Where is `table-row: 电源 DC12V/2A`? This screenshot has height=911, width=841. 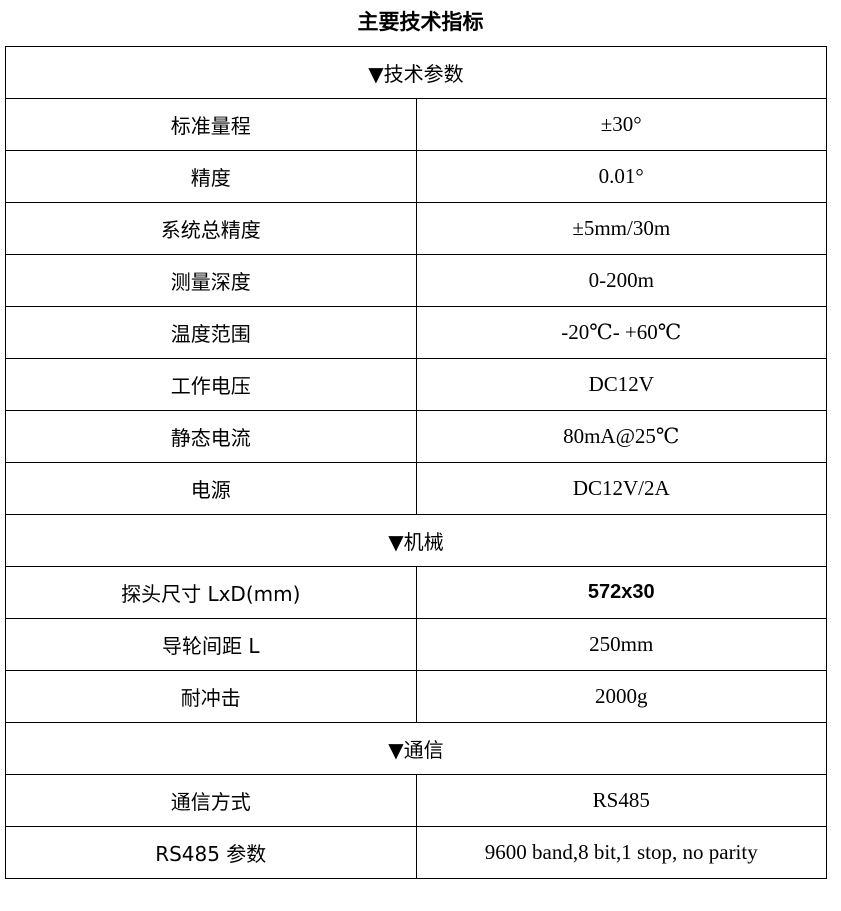
table-row: 电源 DC12V/2A is located at coordinates (416, 488).